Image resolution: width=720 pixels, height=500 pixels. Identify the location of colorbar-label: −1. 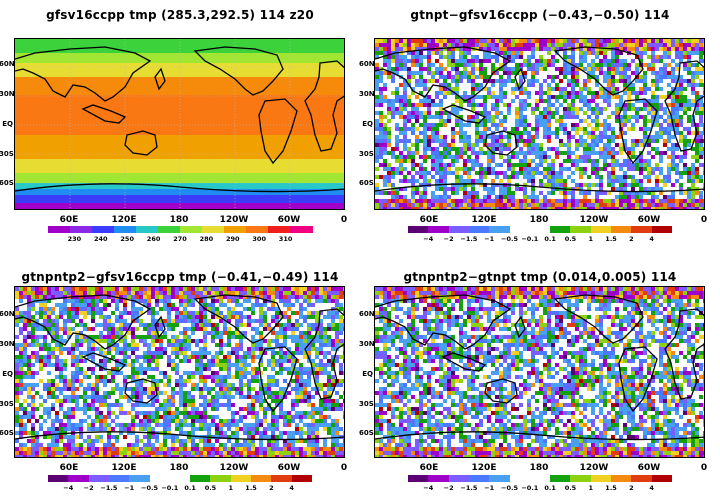
(489, 488).